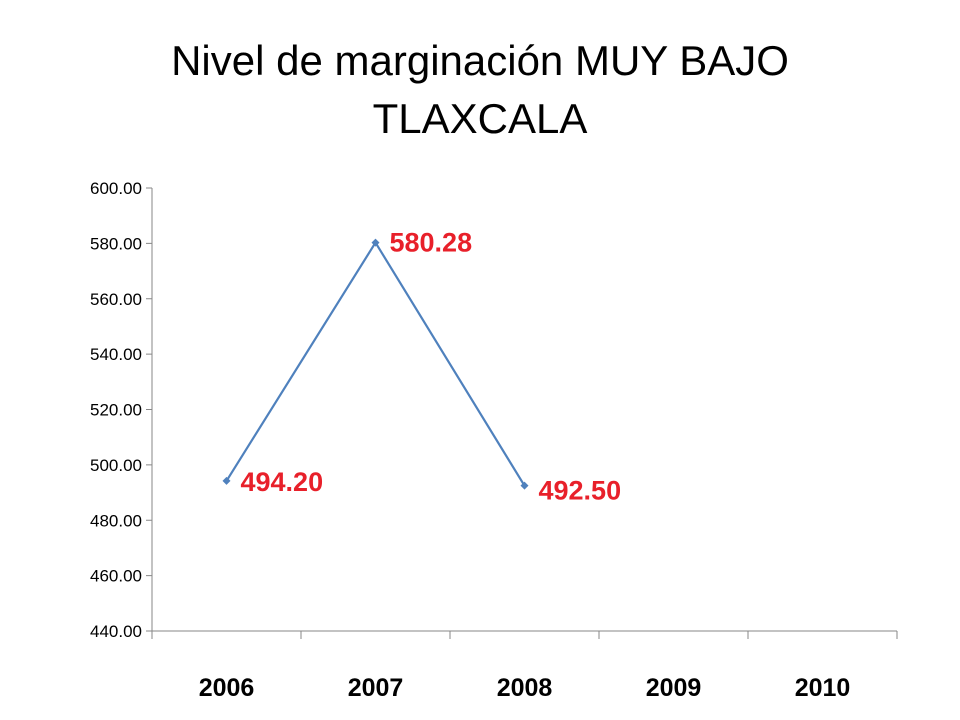  What do you see at coordinates (674, 688) in the screenshot?
I see `x-tick-label: 2009` at bounding box center [674, 688].